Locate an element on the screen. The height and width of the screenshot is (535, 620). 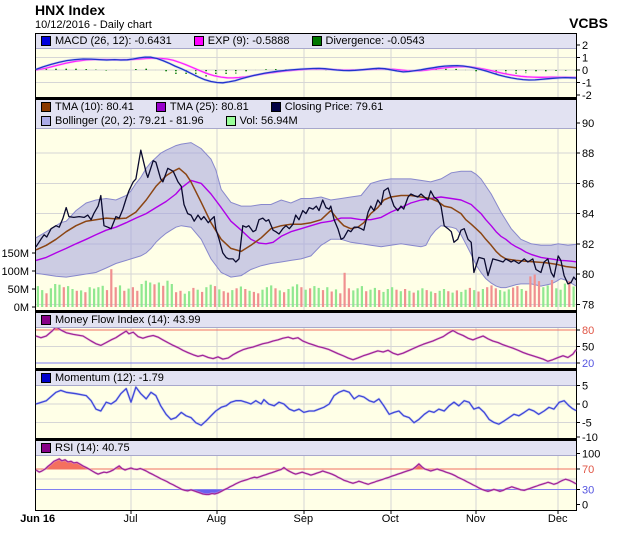
tma25-series-label: TMA (25): 80.81 is located at coordinates (209, 107).